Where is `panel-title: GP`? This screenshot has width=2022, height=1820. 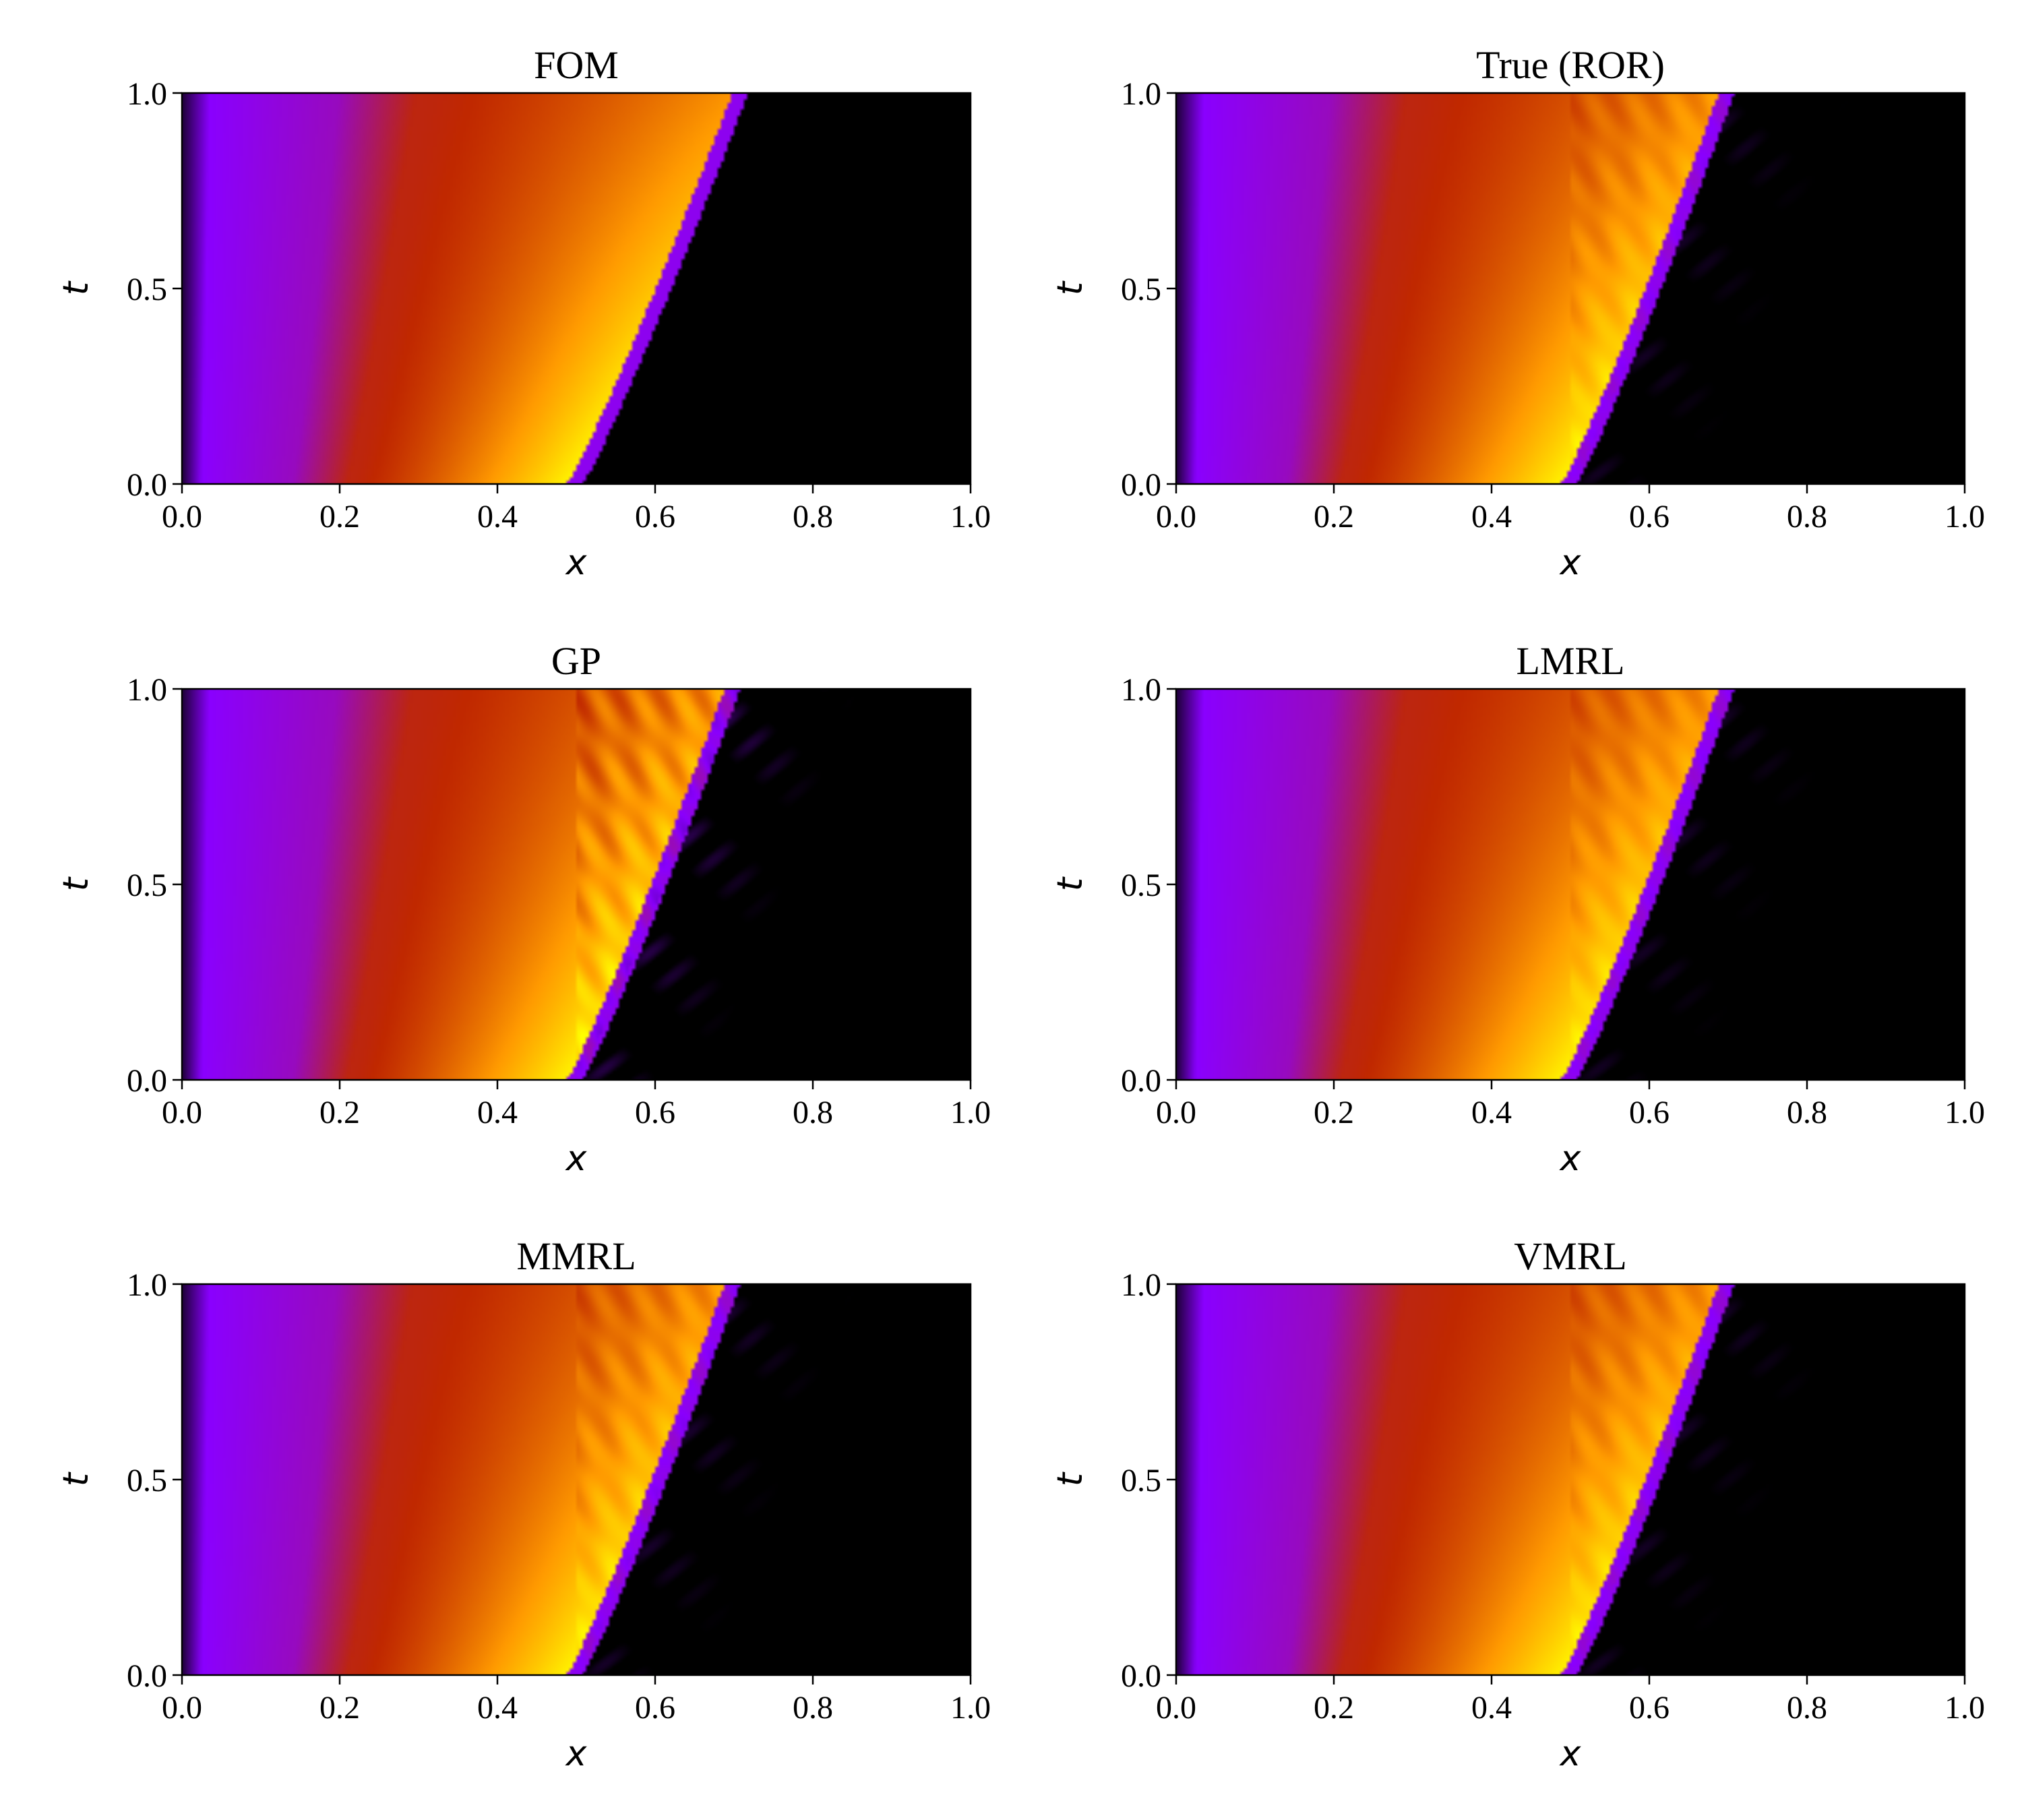
panel-title: GP is located at coordinates (576, 661).